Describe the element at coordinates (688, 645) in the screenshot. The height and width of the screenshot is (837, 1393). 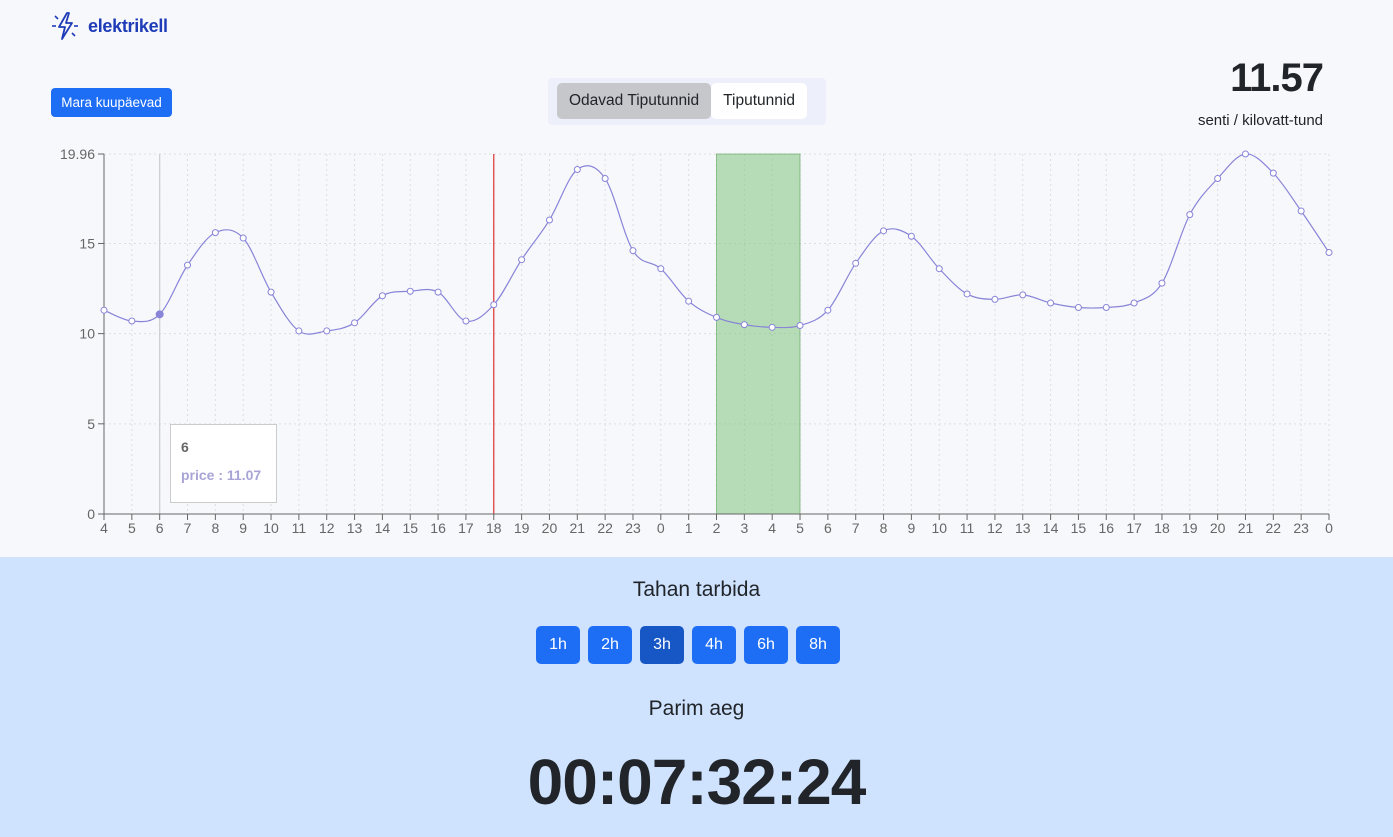
I see `duration-buttons: 1h 2h 3h 4h 6h 8h` at that location.